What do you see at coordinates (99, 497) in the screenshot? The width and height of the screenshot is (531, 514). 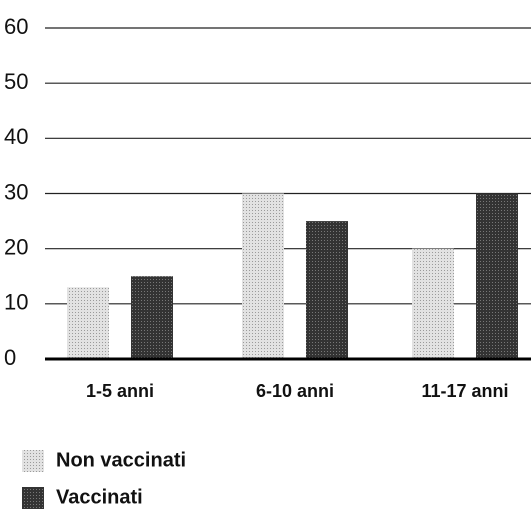 I see `legend-label: Vaccinati` at bounding box center [99, 497].